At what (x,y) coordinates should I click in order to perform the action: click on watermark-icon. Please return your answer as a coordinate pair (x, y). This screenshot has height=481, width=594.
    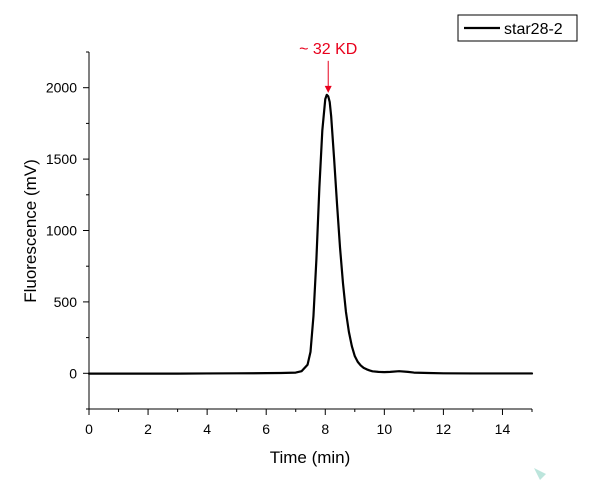
    Looking at the image, I should click on (540, 474).